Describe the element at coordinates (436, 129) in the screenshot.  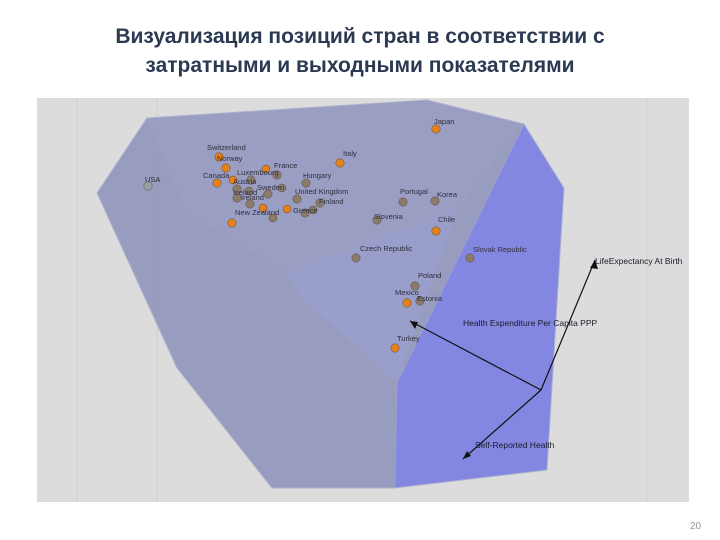
I see `country-point-japan` at that location.